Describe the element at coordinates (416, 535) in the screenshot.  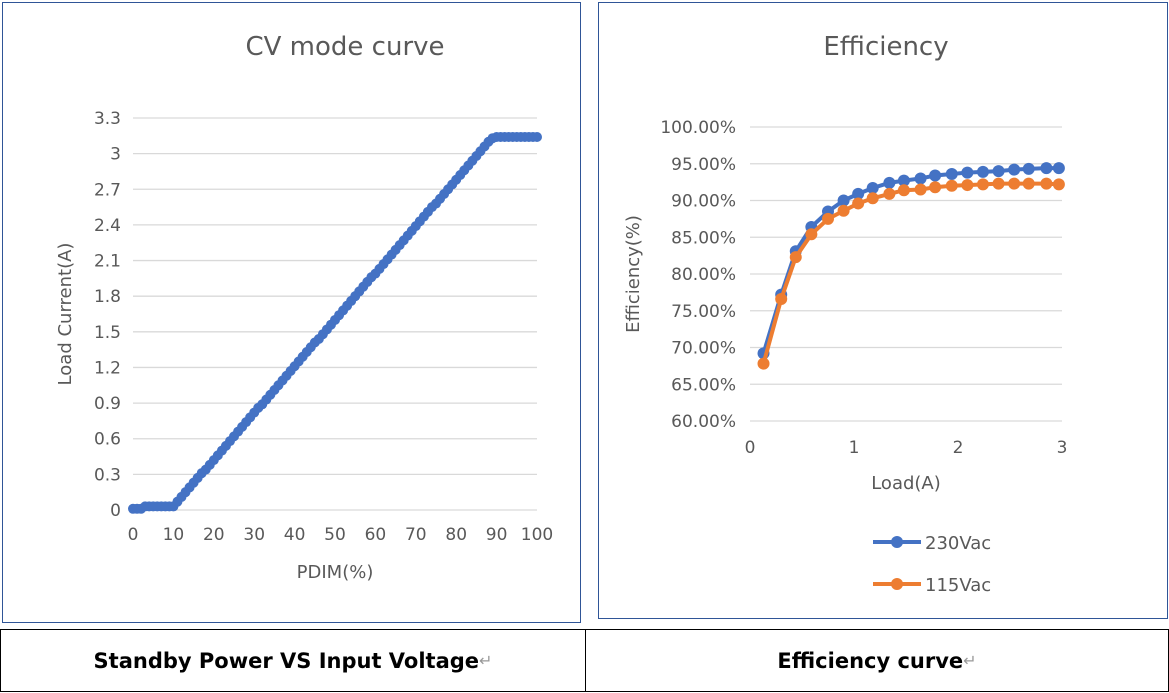
I see `x-tick-label: 70` at that location.